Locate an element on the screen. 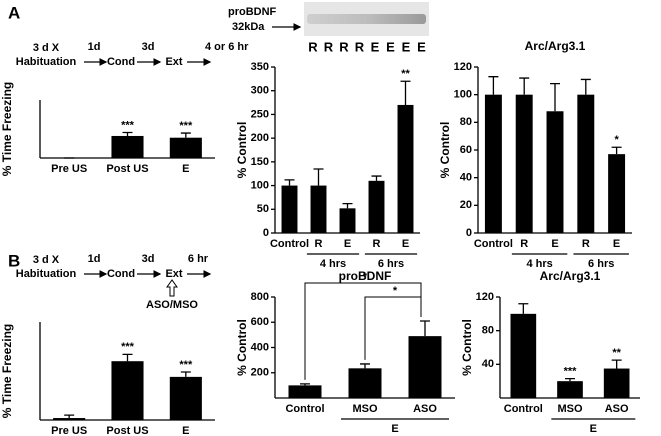 Image resolution: width=661 pixels, height=436 pixels. blot-label: proBDNF is located at coordinates (252, 12).